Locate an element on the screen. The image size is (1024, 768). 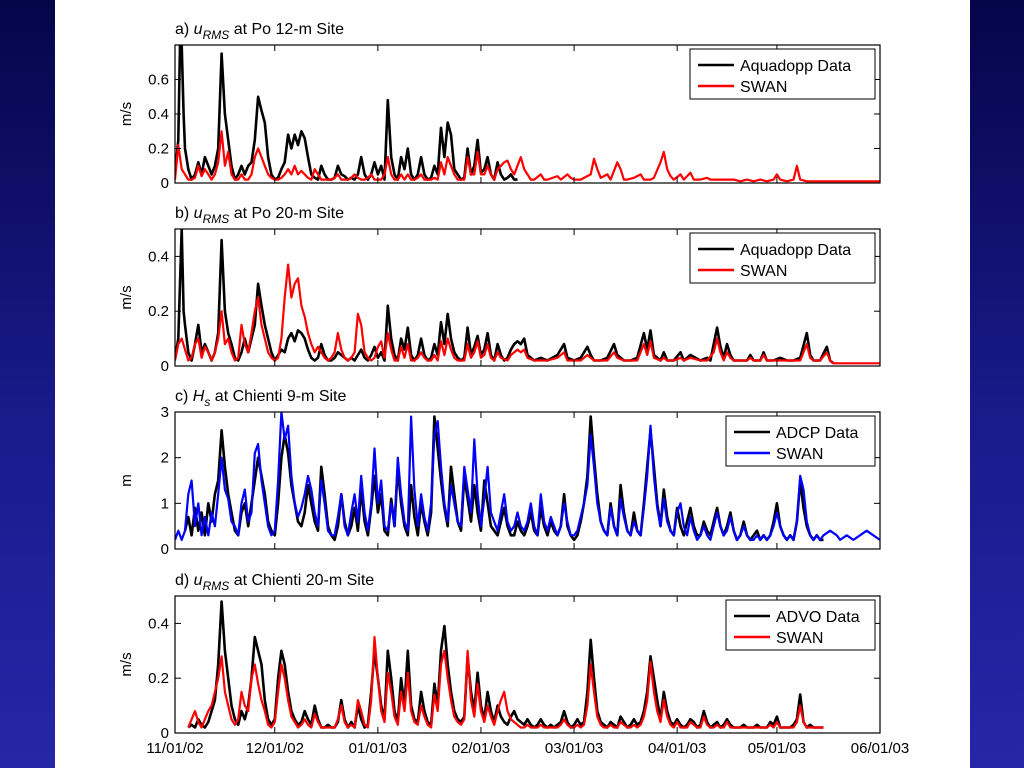
series-line-aquadopp-data is located at coordinates (346, 113).